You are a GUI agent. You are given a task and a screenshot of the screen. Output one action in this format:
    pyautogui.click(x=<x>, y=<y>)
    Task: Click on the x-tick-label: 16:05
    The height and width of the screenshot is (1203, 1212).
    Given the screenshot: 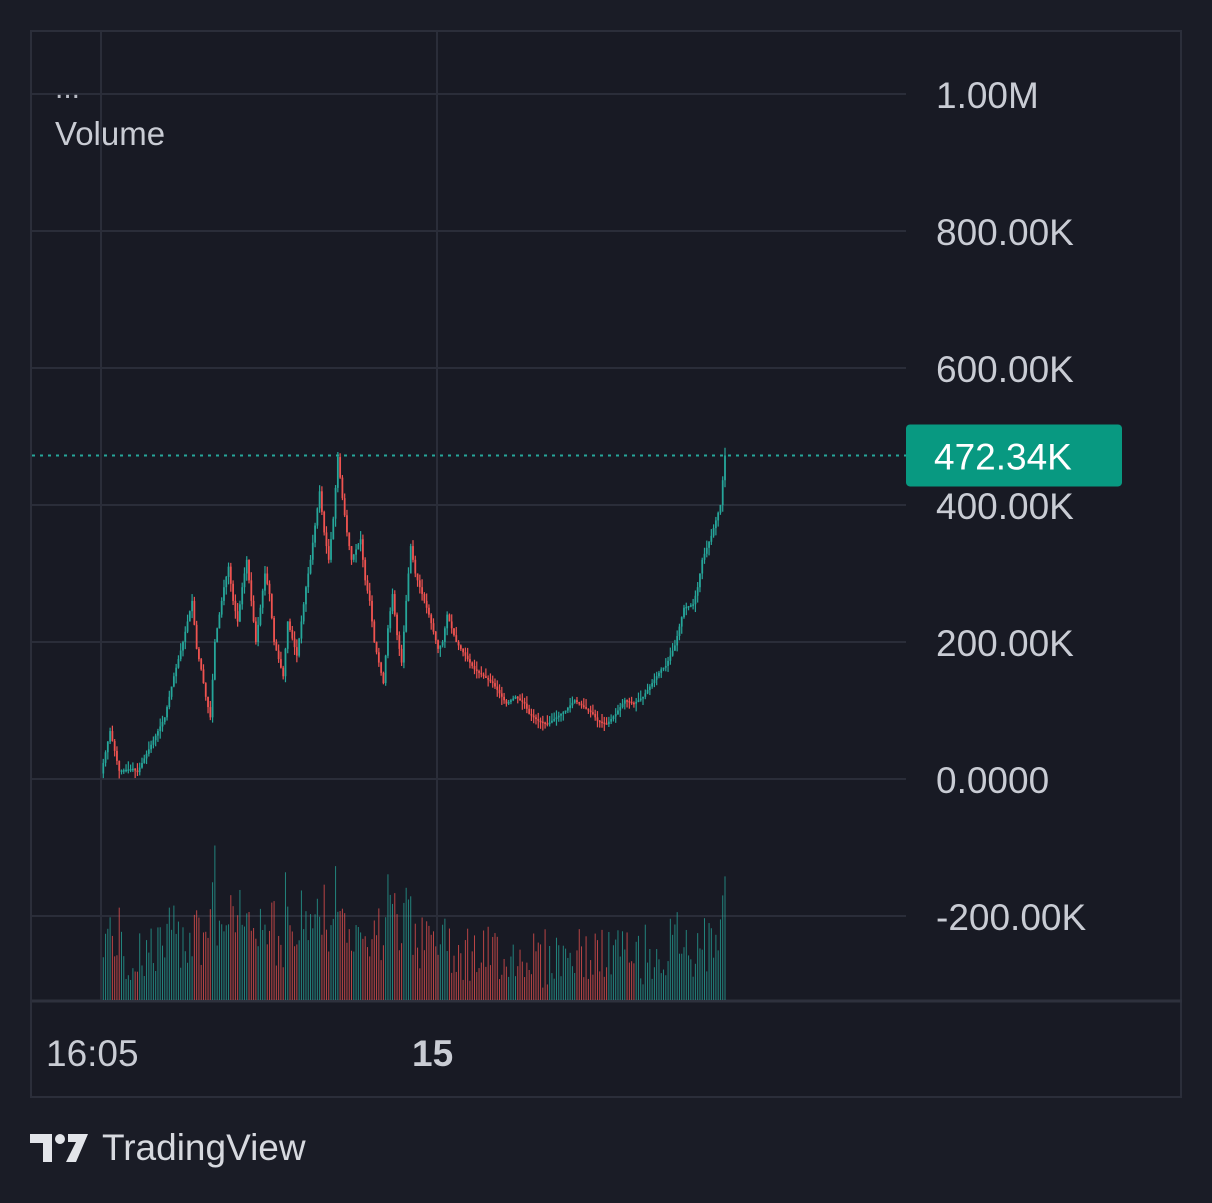 What is the action you would take?
    pyautogui.click(x=92, y=1053)
    